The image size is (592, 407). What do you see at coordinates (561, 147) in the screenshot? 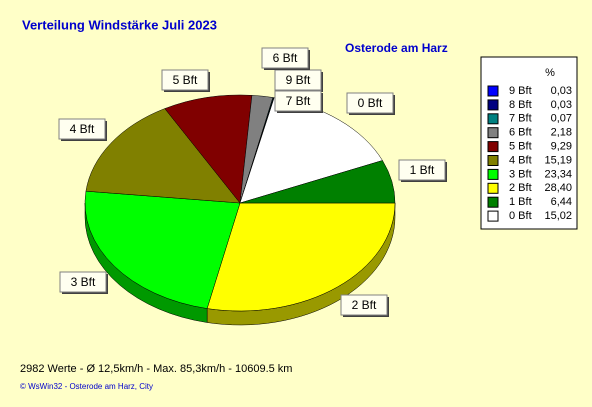
I see `legend-value: 9,29` at bounding box center [561, 147].